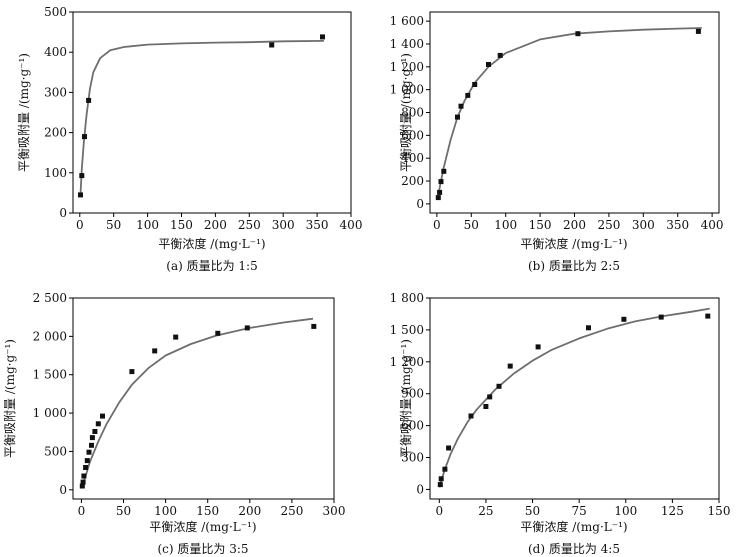 The width and height of the screenshot is (747, 557). What do you see at coordinates (672, 511) in the screenshot?
I see `x-tick-label: 125` at bounding box center [672, 511].